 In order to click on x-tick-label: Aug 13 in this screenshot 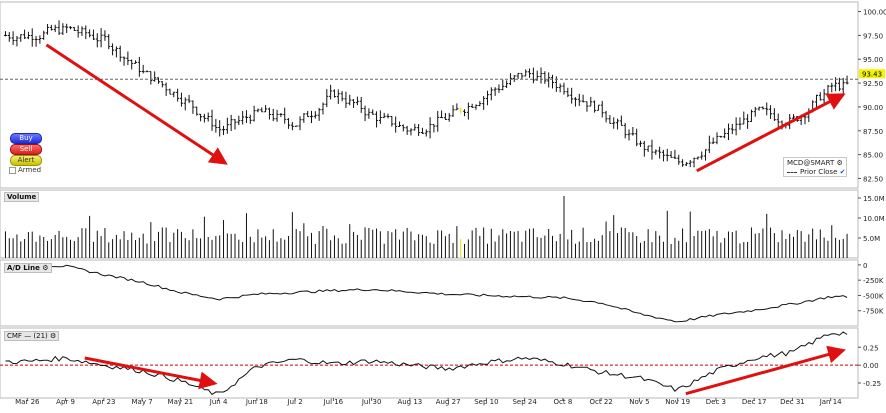, I will do `click(409, 402)`.